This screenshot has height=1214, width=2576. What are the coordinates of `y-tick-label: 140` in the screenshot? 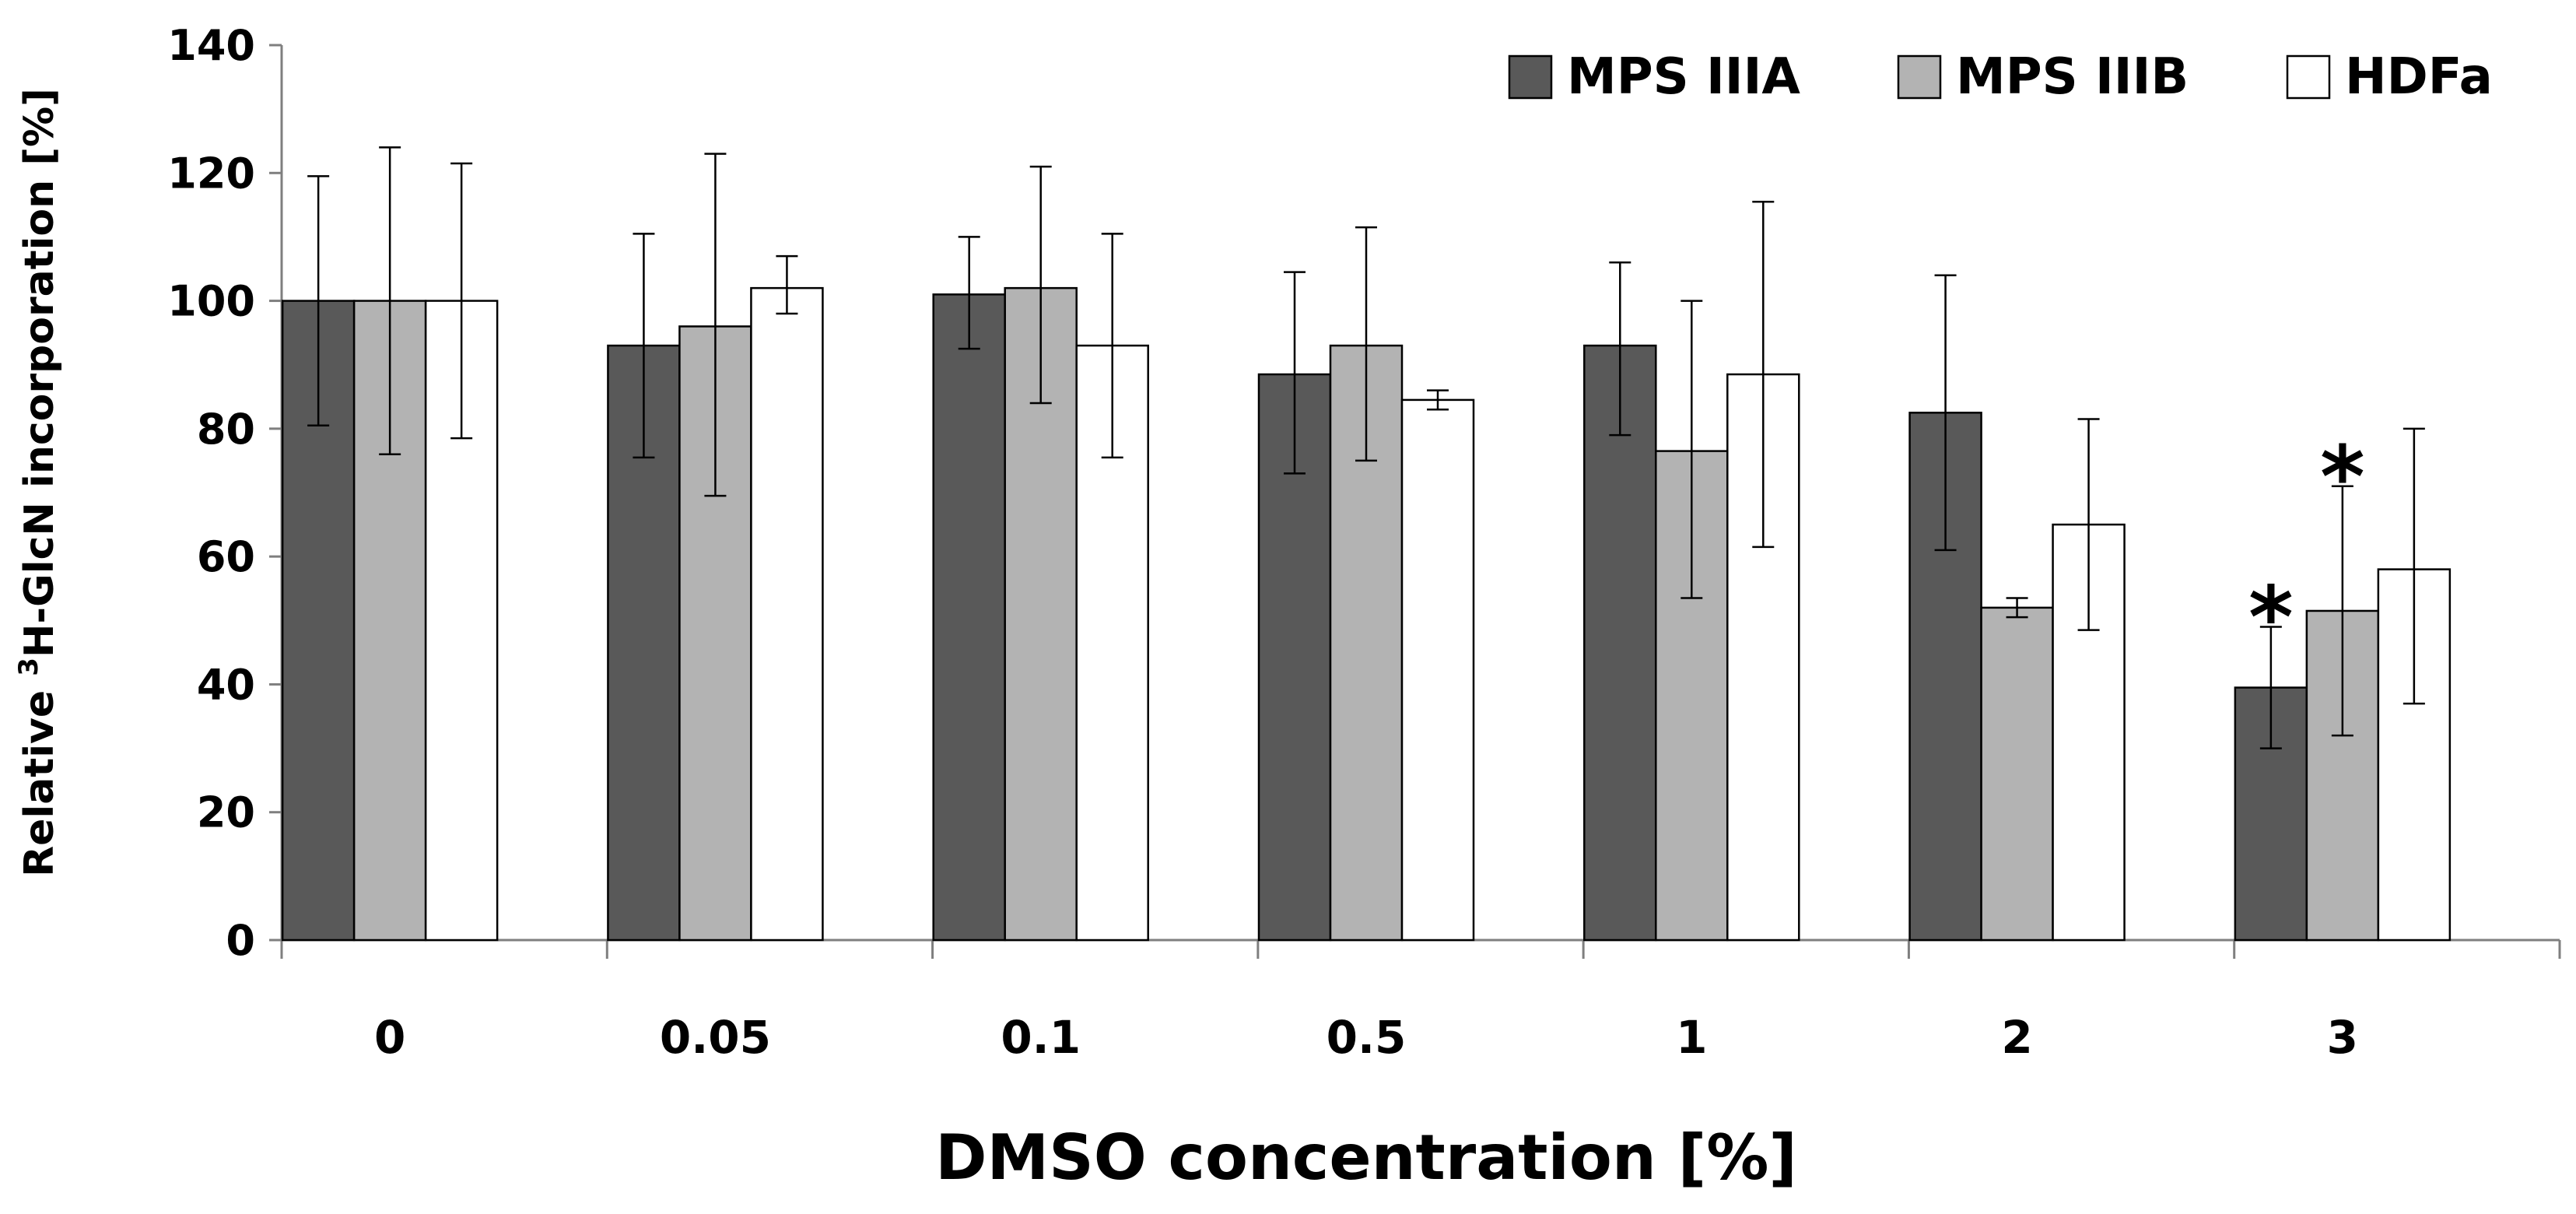 It's located at (211, 45).